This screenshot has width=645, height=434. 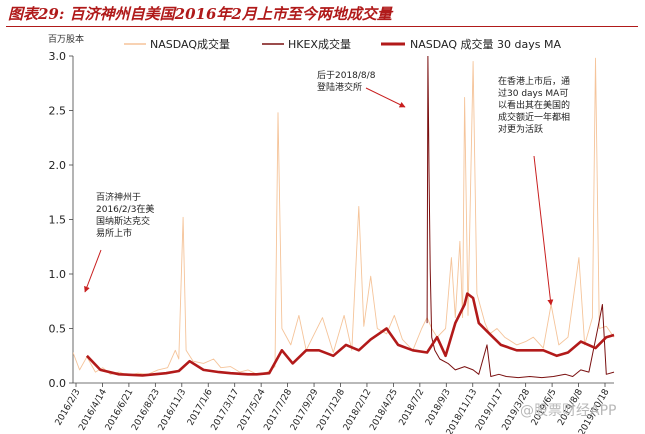 I want to click on x-tick-label: 2016/11/3, so click(x=173, y=410).